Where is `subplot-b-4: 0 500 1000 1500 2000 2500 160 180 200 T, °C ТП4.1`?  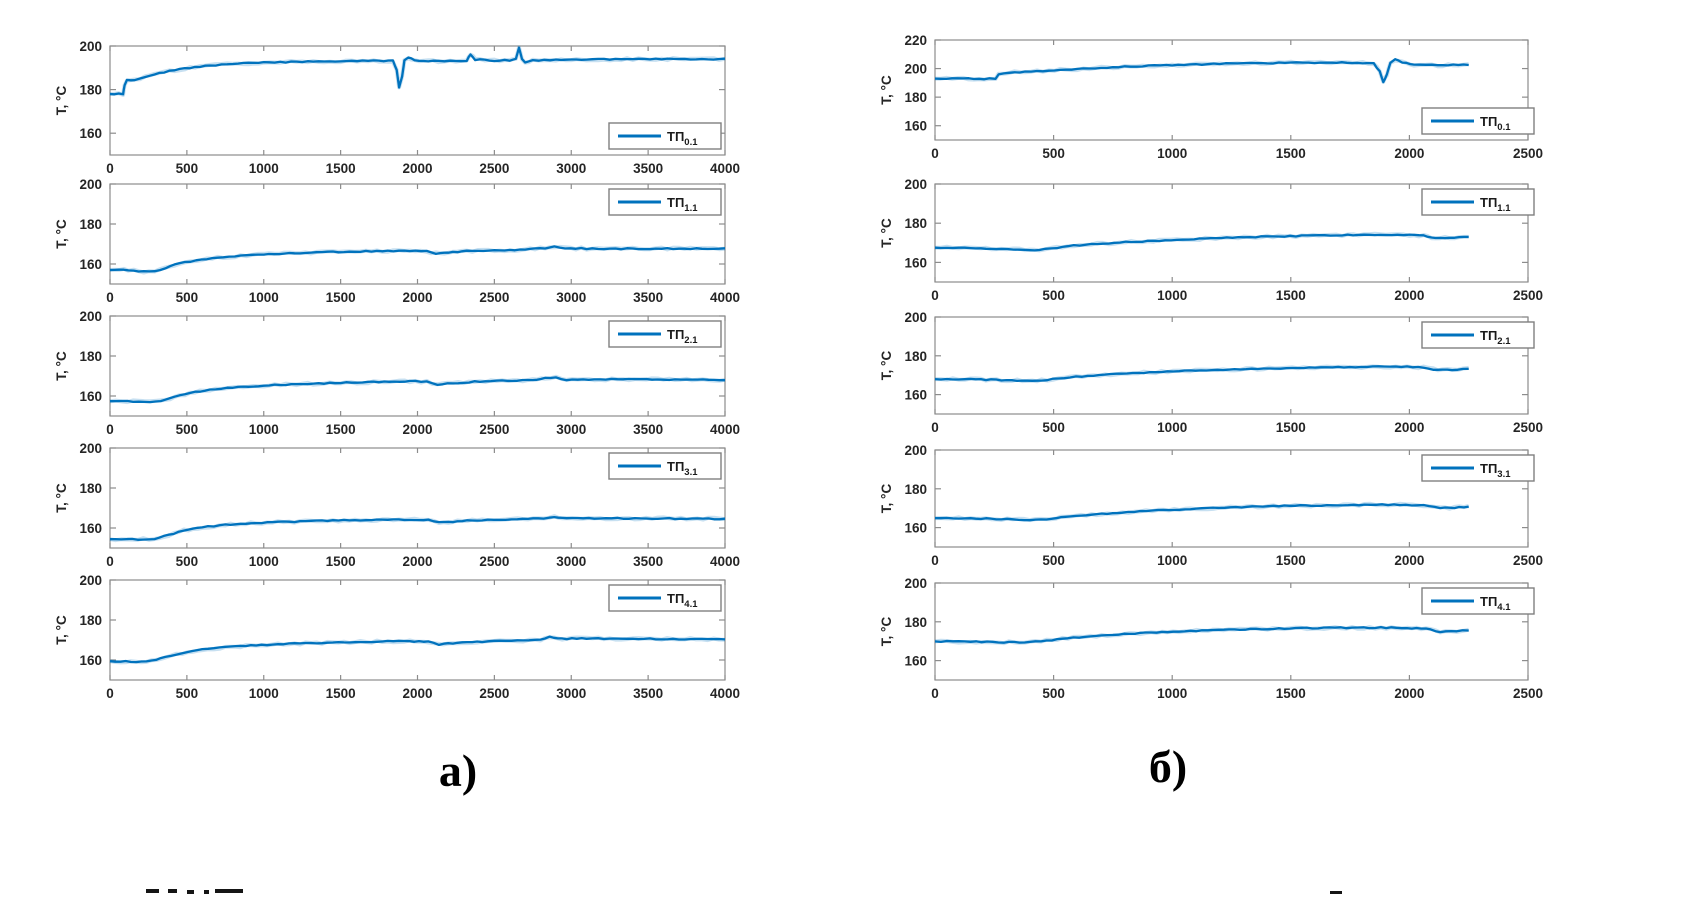 subplot-b-4: 0 500 1000 1500 2000 2500 160 180 200 T, °C ТП4.1 is located at coordinates (1211, 638).